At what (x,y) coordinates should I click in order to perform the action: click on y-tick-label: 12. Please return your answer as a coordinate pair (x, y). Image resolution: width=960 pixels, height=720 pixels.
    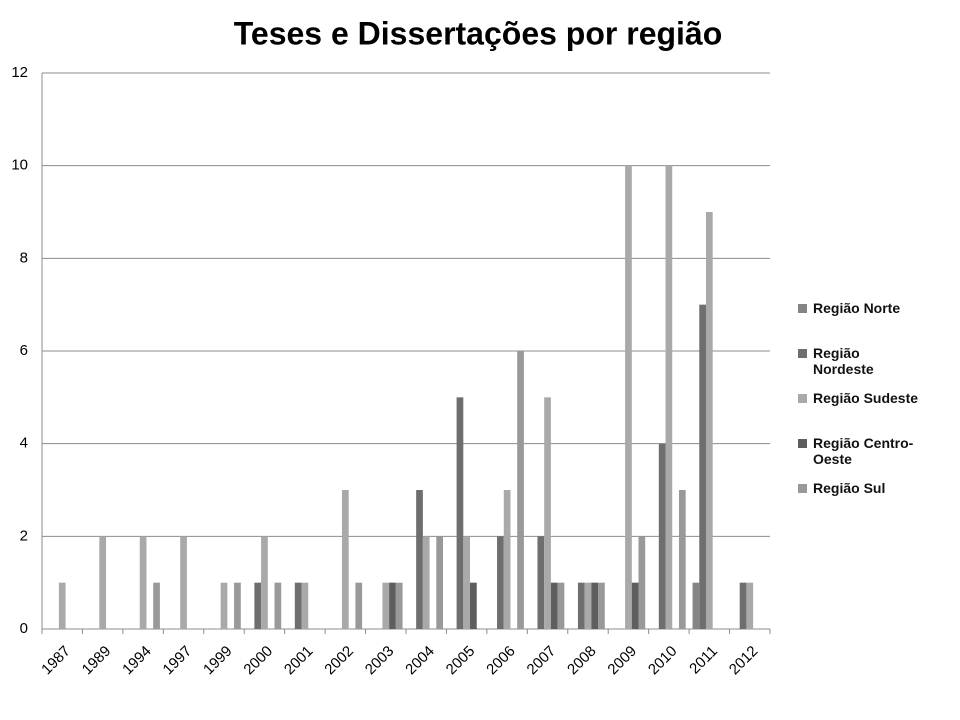
    Looking at the image, I should click on (19, 72).